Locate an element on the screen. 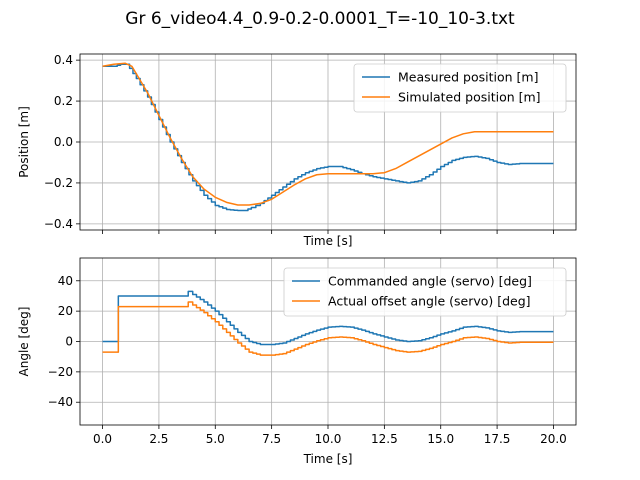  x-tick-label: 15.0 is located at coordinates (440, 439).